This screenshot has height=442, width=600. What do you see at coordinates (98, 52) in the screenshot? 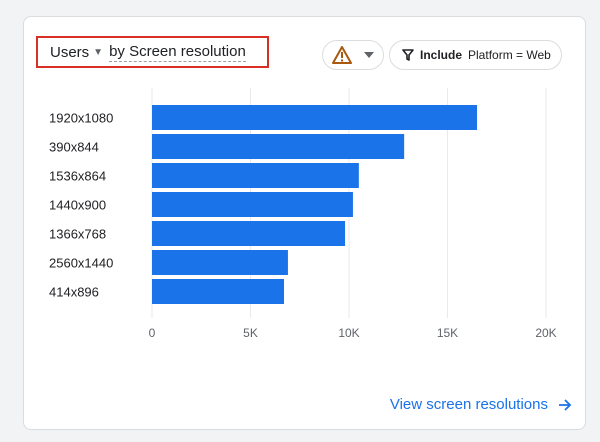
I see `caret-down-icon: ▼` at bounding box center [98, 52].